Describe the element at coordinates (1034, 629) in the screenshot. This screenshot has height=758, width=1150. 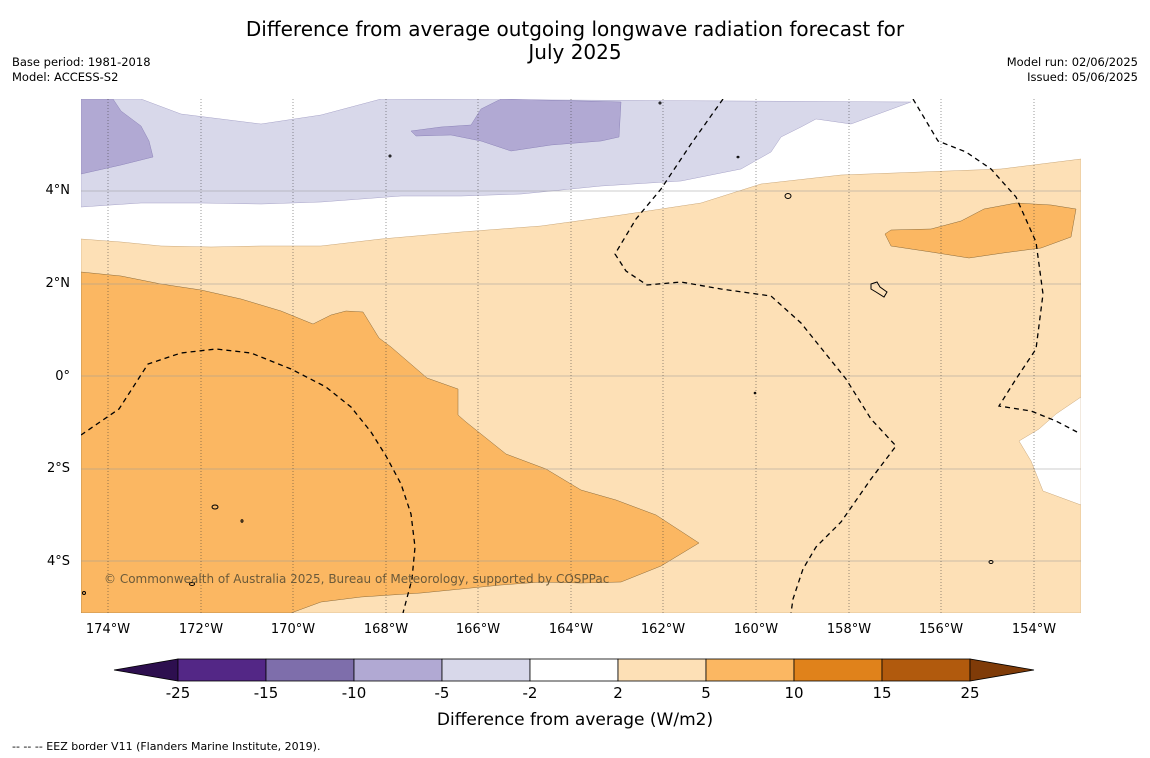
I see `lon-label-154w: 154°W` at that location.